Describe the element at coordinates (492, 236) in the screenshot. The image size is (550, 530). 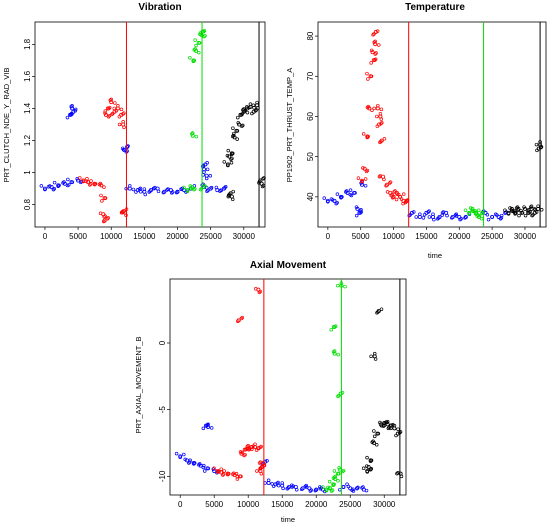
I see `x-tick-label: 25000` at that location.